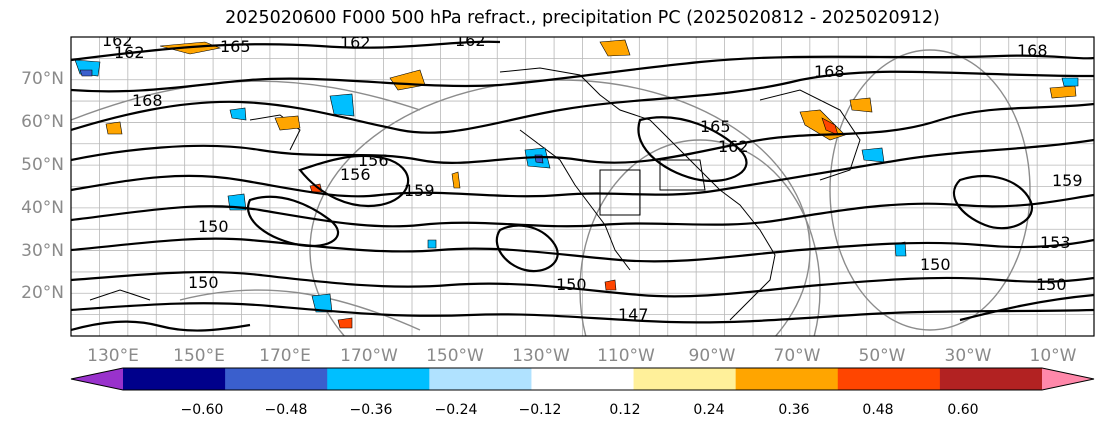 Image resolution: width=1105 pixels, height=429 pixels. Describe the element at coordinates (202, 410) in the screenshot. I see `colorbar-tick-label: −0.60` at that location.